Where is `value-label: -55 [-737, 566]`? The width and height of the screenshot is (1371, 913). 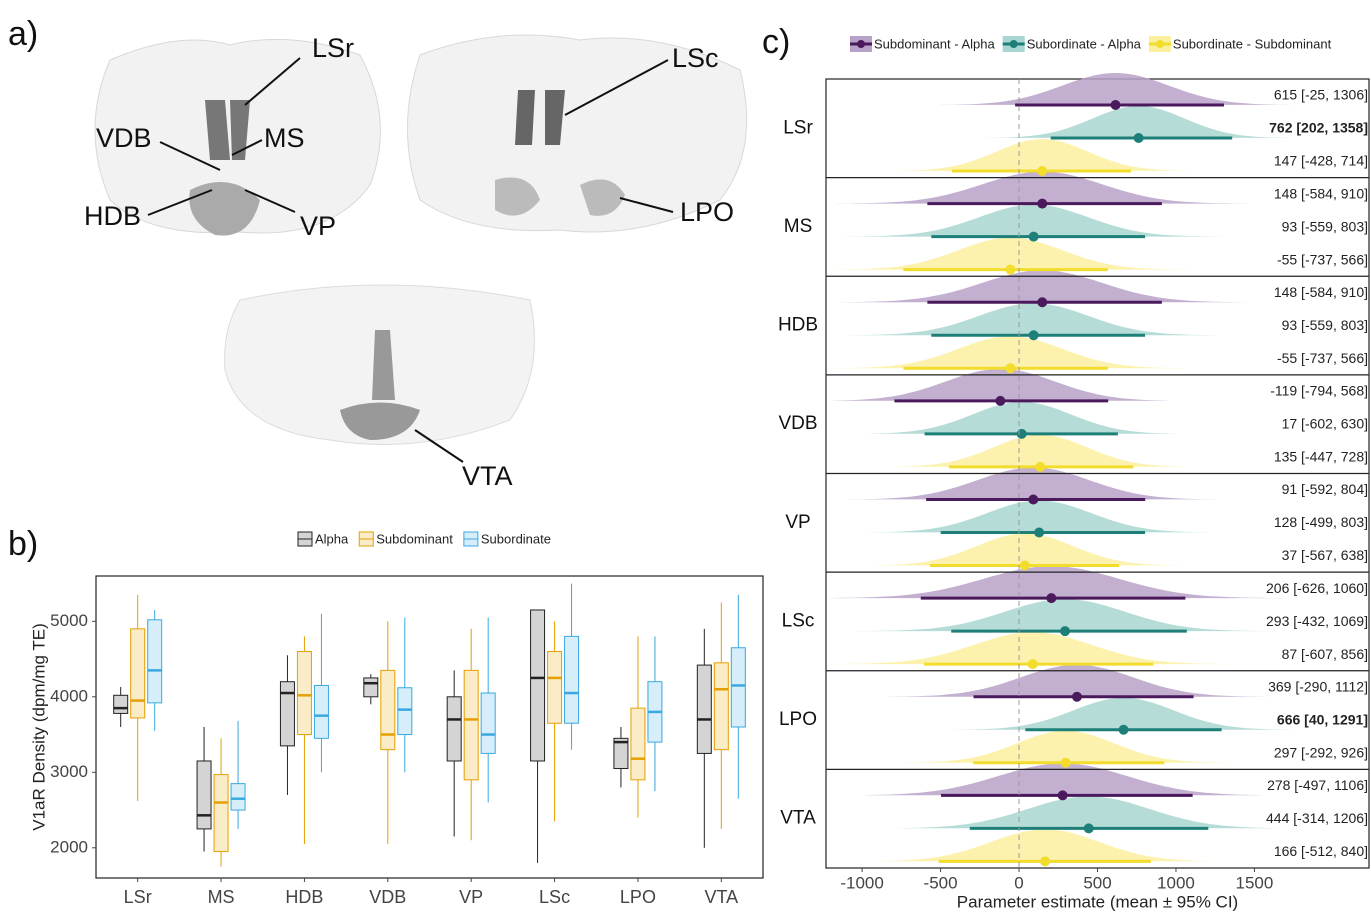 value-label: -55 [-737, 566] is located at coordinates (1322, 259).